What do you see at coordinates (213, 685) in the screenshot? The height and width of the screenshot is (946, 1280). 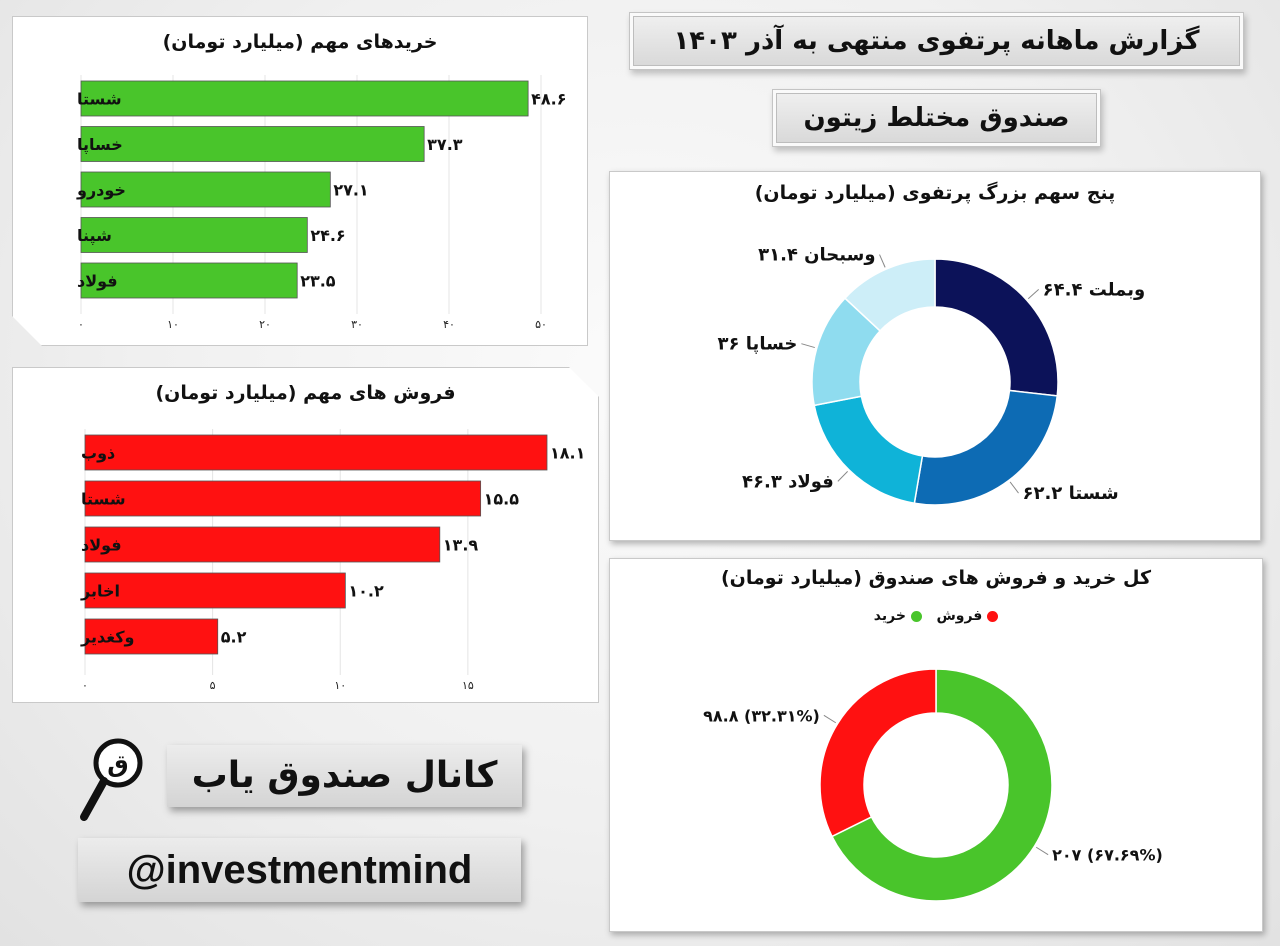 I see `tick-label: ۵` at bounding box center [213, 685].